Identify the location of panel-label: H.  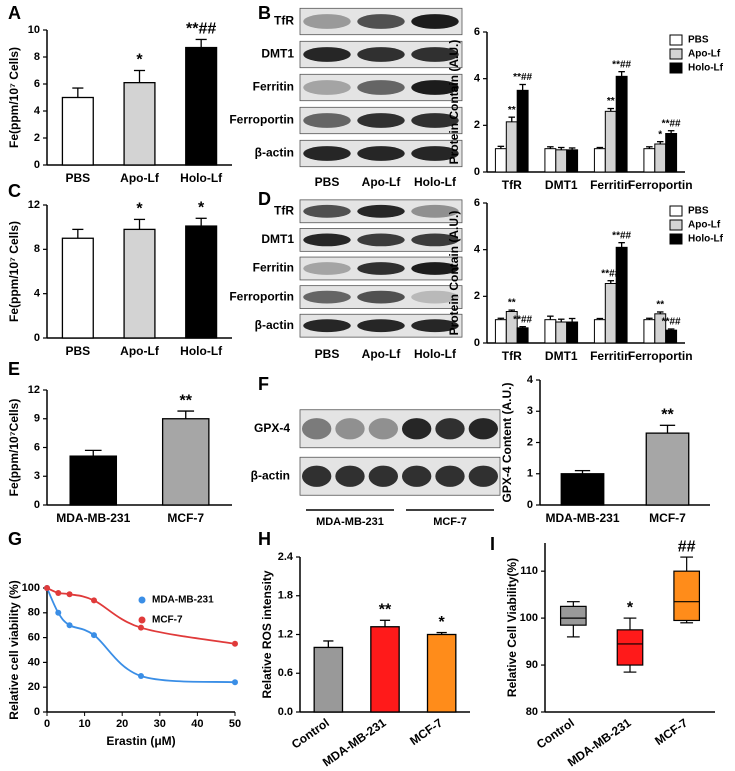
(264, 539).